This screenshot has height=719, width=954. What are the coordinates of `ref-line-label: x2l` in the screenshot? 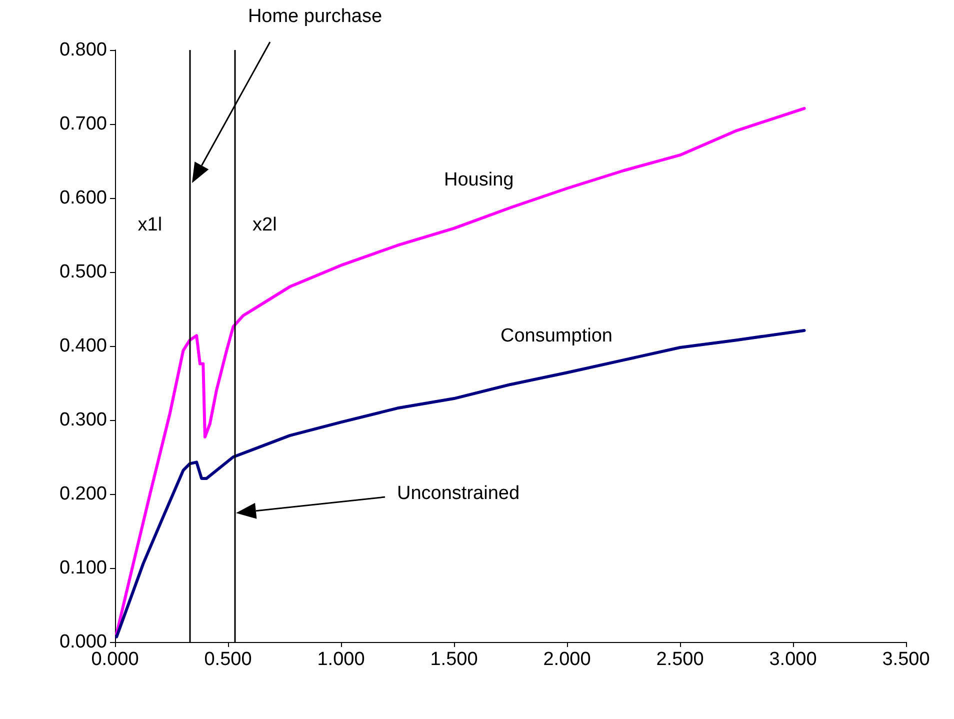 It's located at (264, 225).